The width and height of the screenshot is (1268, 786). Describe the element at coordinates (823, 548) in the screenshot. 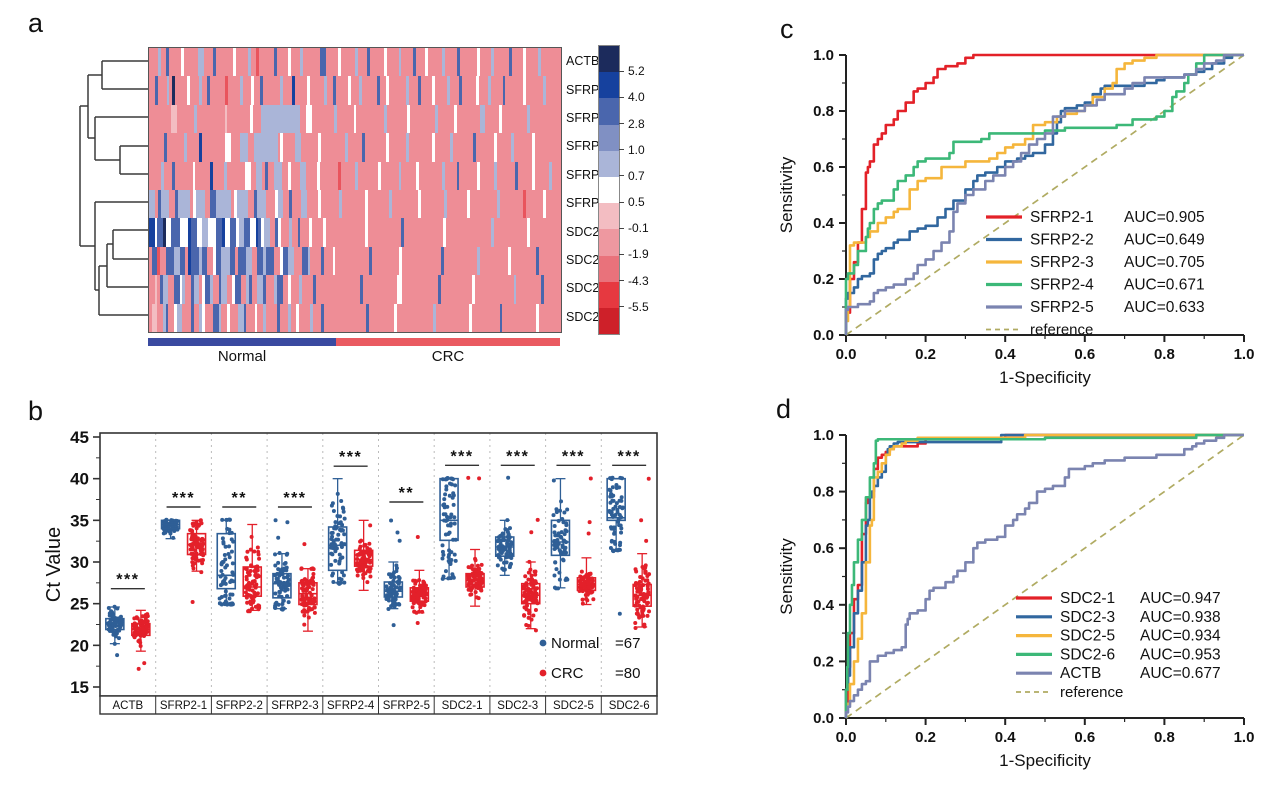

I see `y-tick-label: 0.6` at that location.